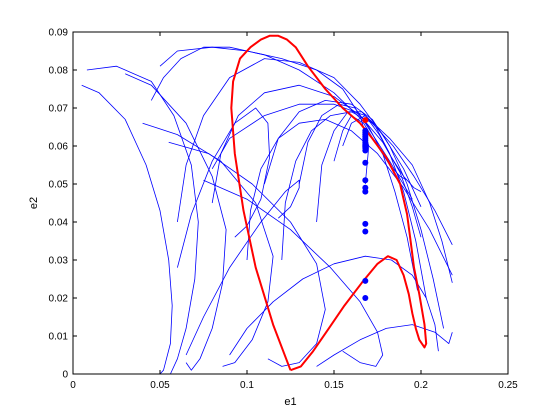  Describe the element at coordinates (334, 385) in the screenshot. I see `x-tick-label-3: 0.15` at that location.